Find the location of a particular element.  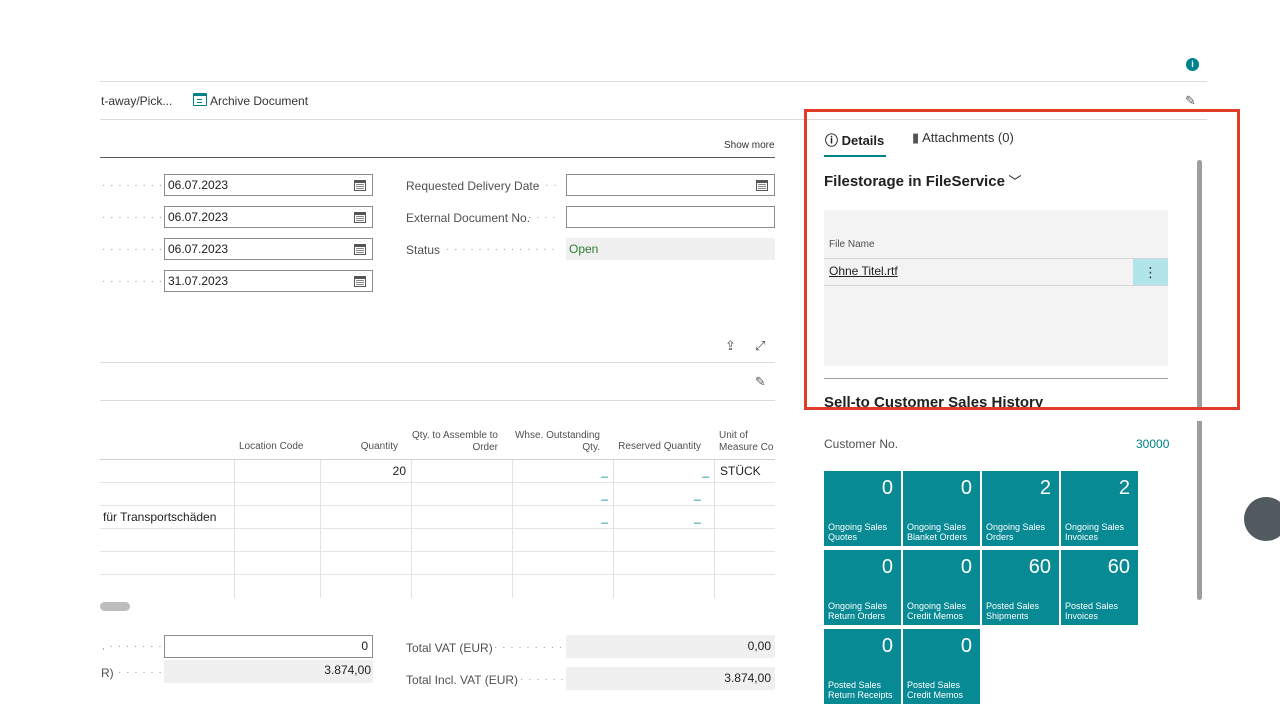

tab-attachments: ▮ Attachments (0) is located at coordinates (963, 138).